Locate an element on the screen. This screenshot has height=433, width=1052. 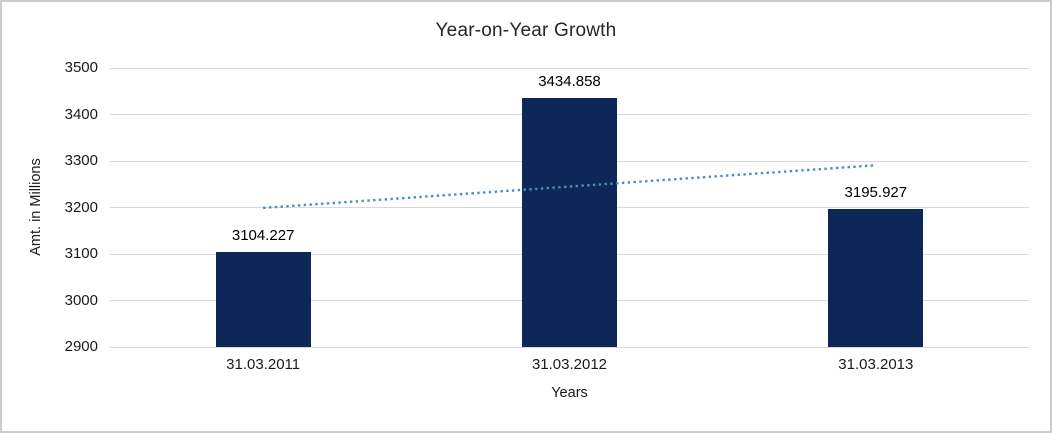
y-tick-label: 3300 is located at coordinates (81, 160).